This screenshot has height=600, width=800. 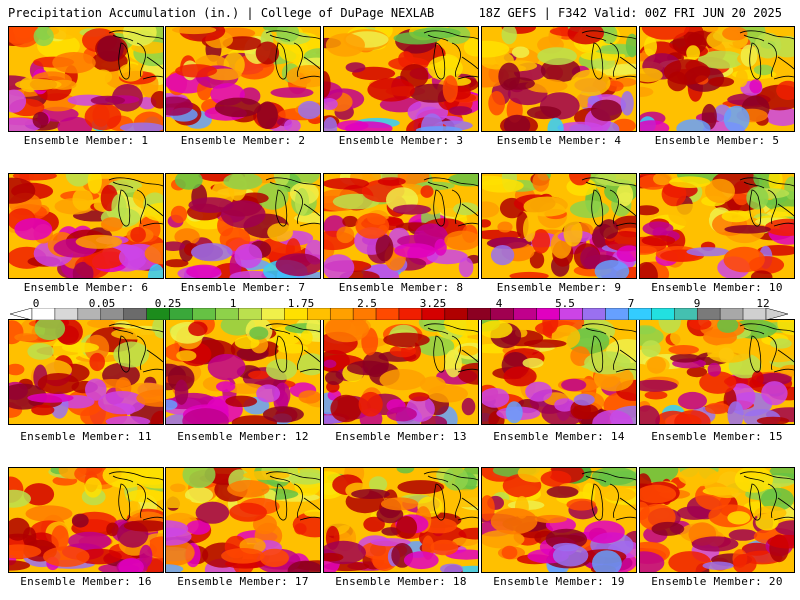 What do you see at coordinates (243, 581) in the screenshot?
I see `ensemble-member-label: Ensemble Member: 17` at bounding box center [243, 581].